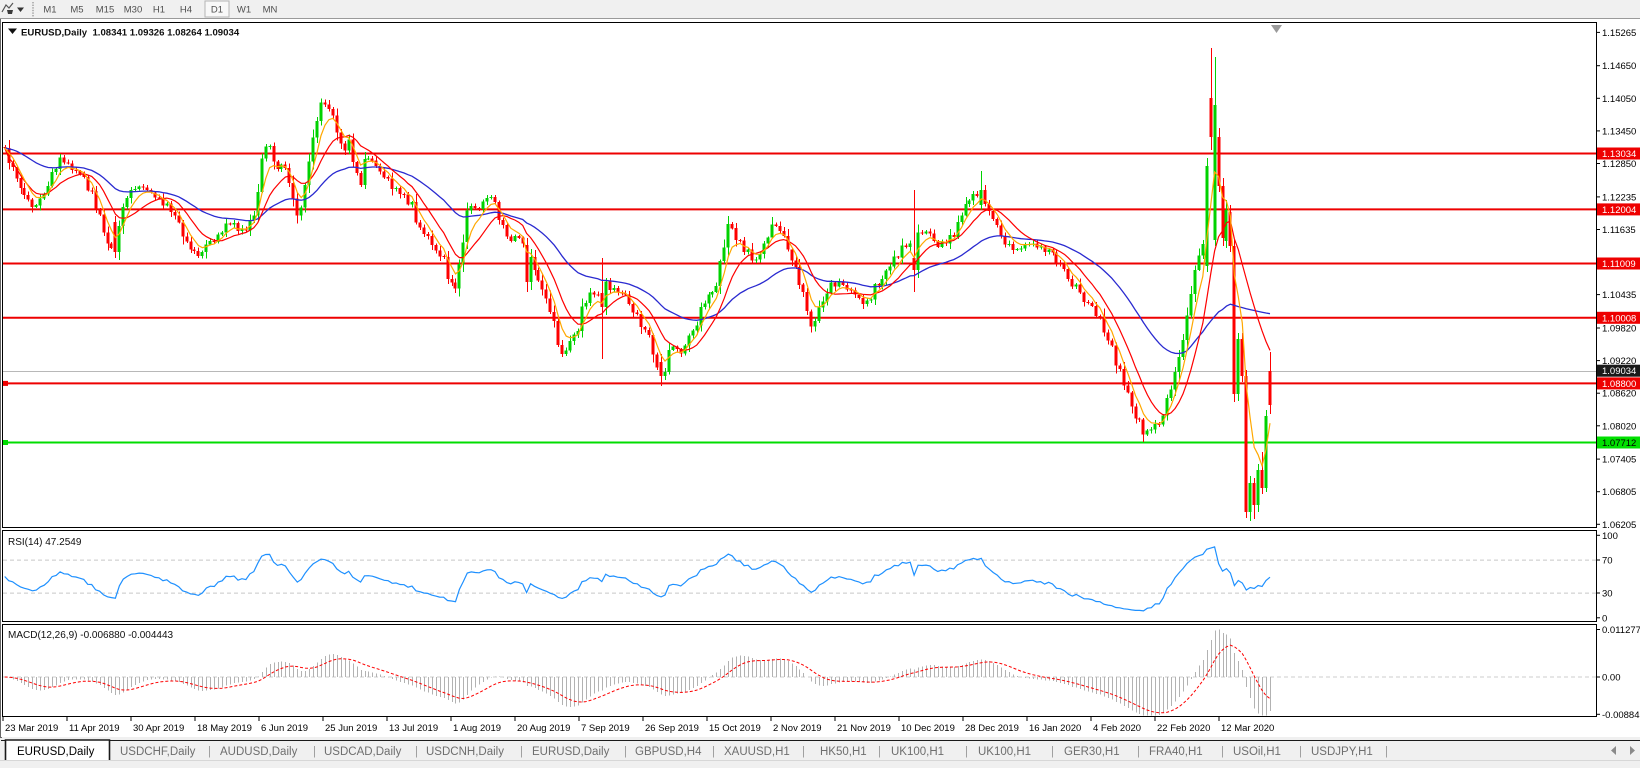 This screenshot has width=1640, height=768. I want to click on svg-text: GER30,H1, so click(1092, 752).